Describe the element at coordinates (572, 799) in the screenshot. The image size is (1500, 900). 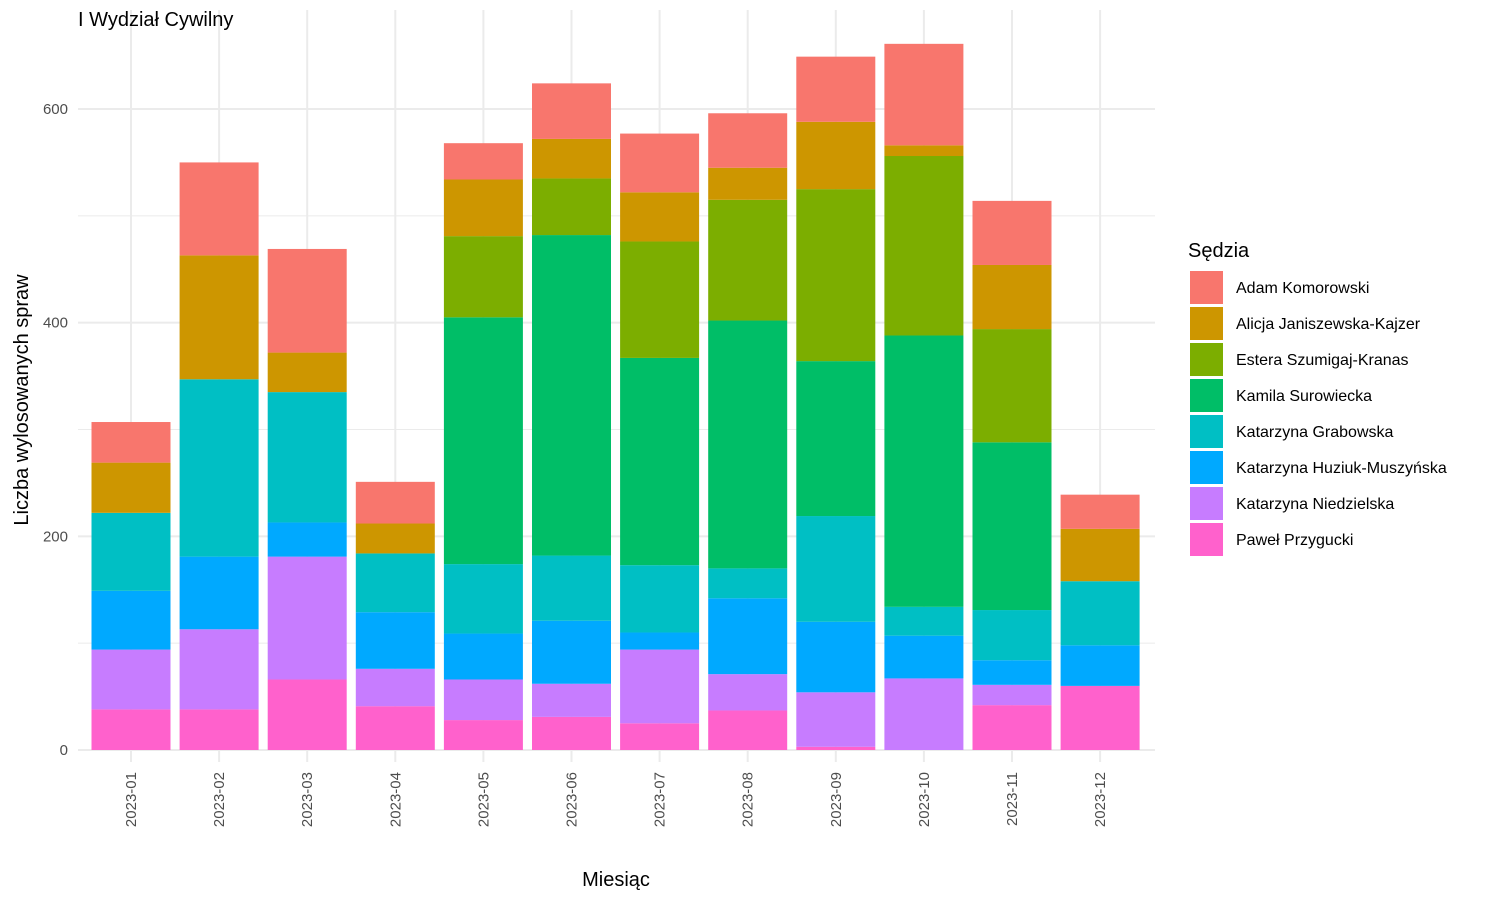
I see `x-tick-label: 2023-06` at that location.